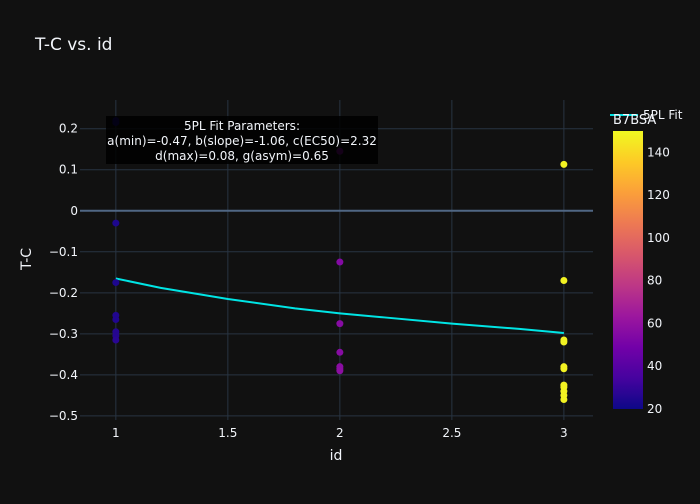 This screenshot has height=504, width=700. I want to click on colorbar-title: B7BSA, so click(634, 120).